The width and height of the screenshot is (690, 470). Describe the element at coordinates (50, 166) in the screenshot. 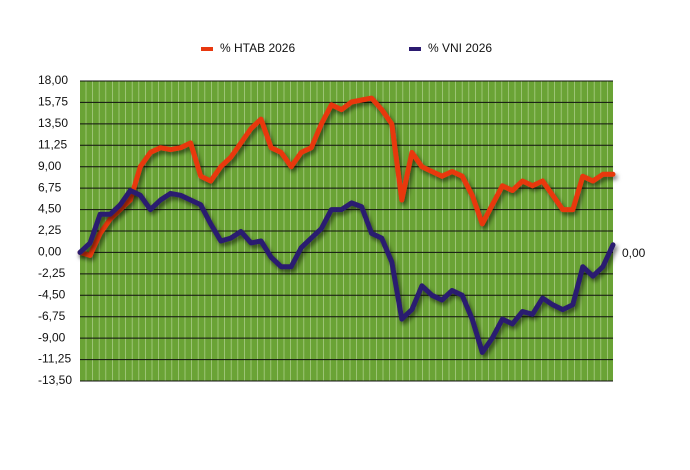

I see `y-tick-label: 9,00` at that location.